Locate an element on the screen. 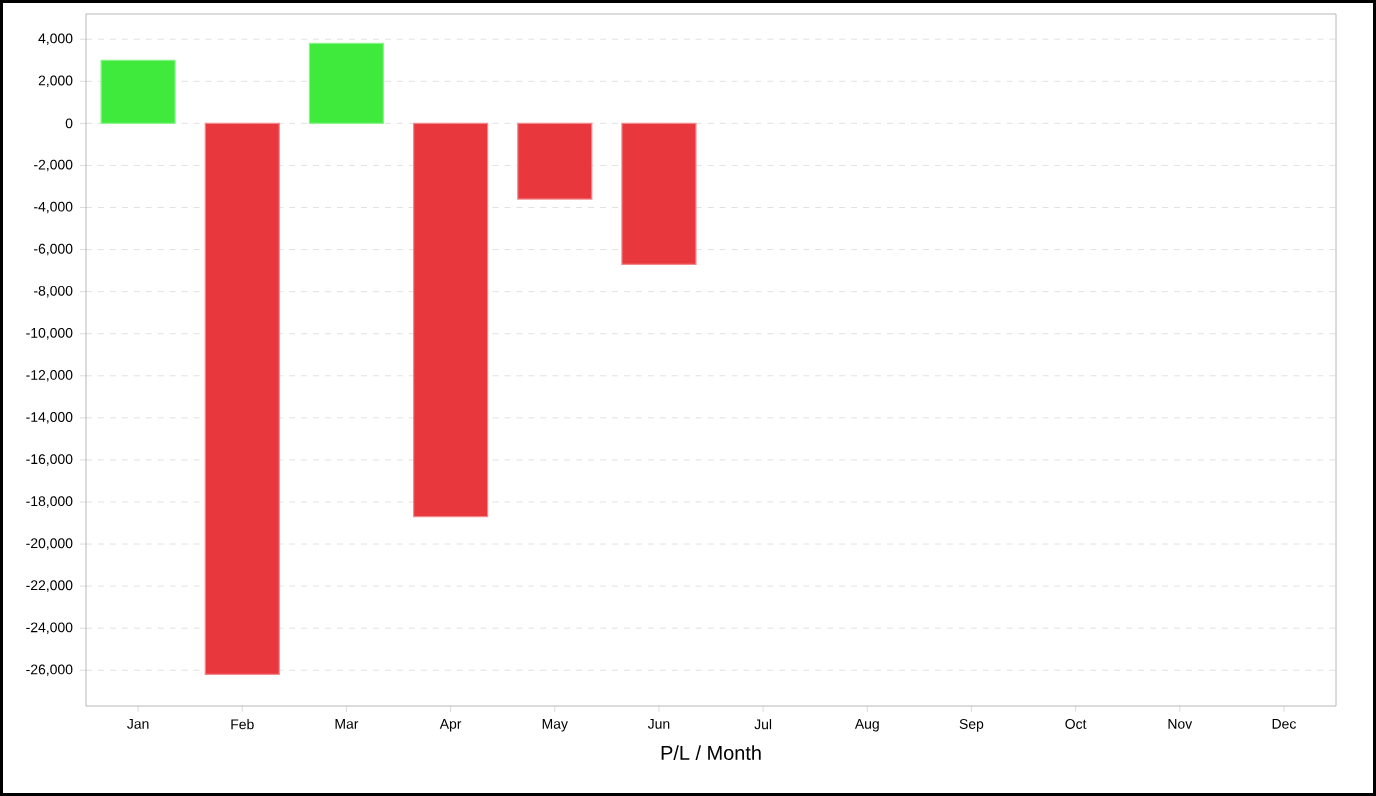 The width and height of the screenshot is (1376, 796). x-axis-title: P/L / Month is located at coordinates (711, 752).